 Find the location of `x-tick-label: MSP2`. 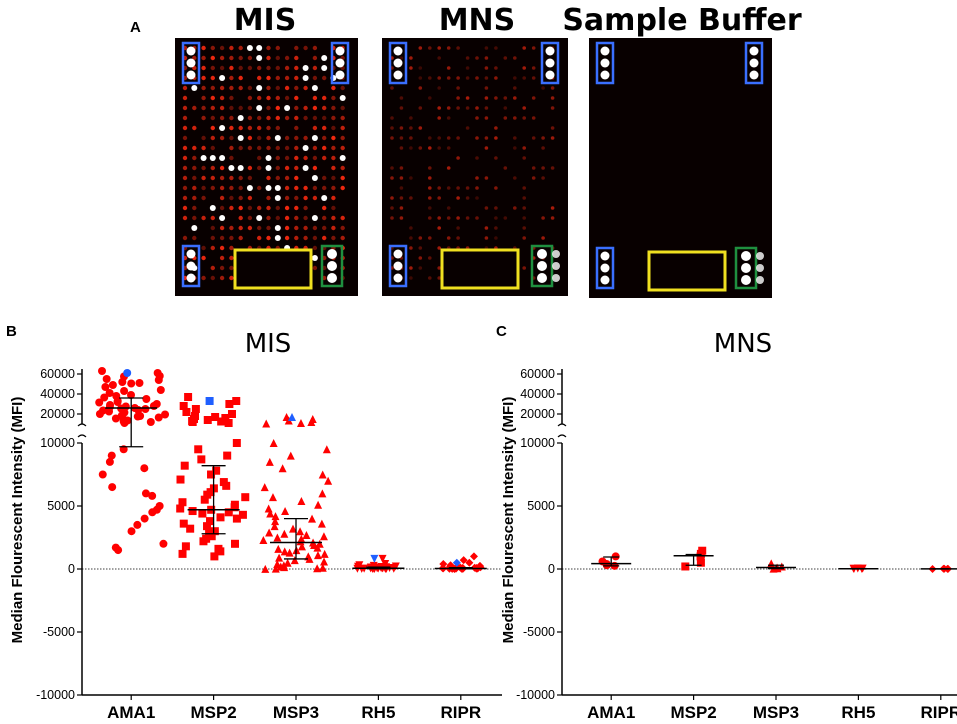

x-tick-label: MSP2 is located at coordinates (213, 712).